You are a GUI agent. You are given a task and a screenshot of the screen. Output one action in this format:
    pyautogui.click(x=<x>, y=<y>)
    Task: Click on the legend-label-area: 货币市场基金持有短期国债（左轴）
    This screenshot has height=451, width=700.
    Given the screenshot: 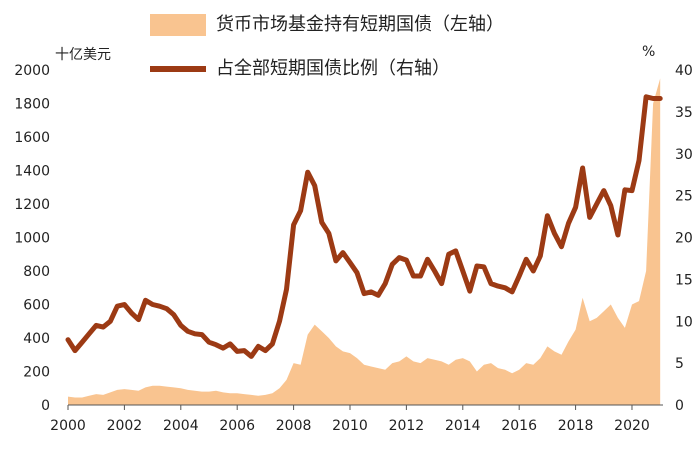 What is the action you would take?
    pyautogui.click(x=360, y=24)
    